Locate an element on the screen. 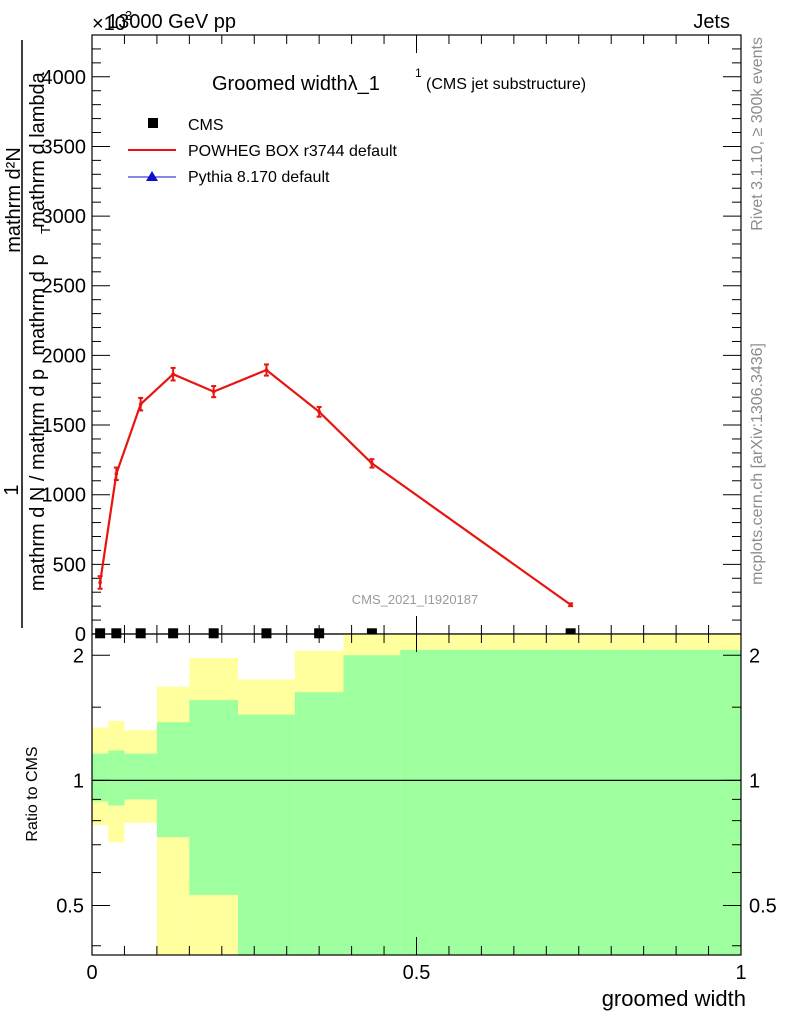 This screenshot has width=786, height=1024. plot-title: Groomed widthλ_1 is located at coordinates (296, 84).